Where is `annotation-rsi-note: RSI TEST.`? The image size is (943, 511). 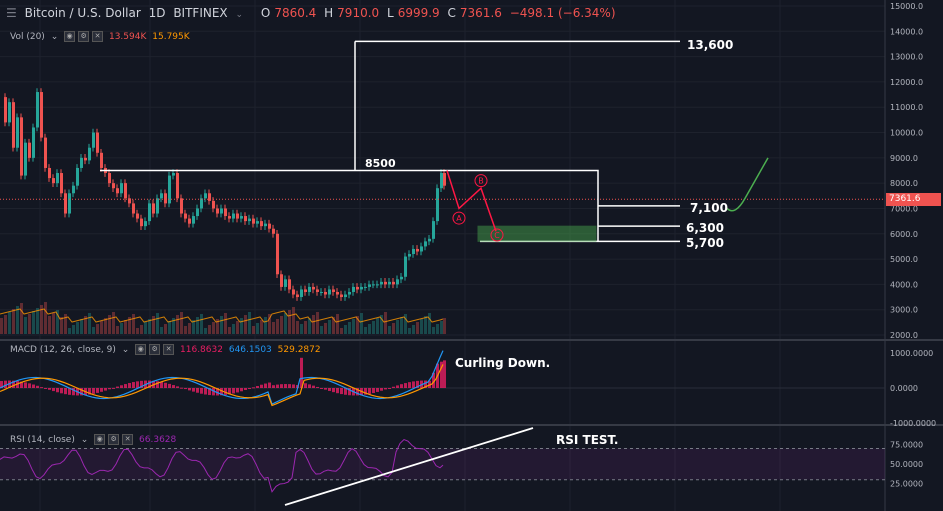
annotation-rsi-note: RSI TEST. is located at coordinates (587, 440).